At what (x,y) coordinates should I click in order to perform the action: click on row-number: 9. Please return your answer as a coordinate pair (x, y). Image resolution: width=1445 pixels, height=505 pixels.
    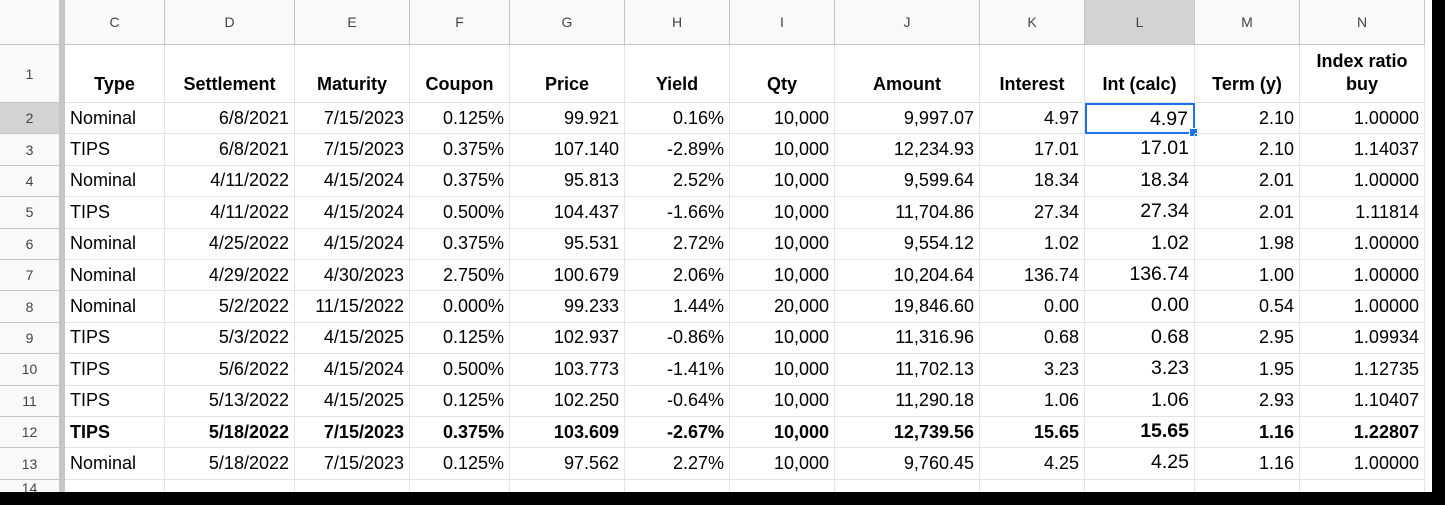
    Looking at the image, I should click on (30, 338).